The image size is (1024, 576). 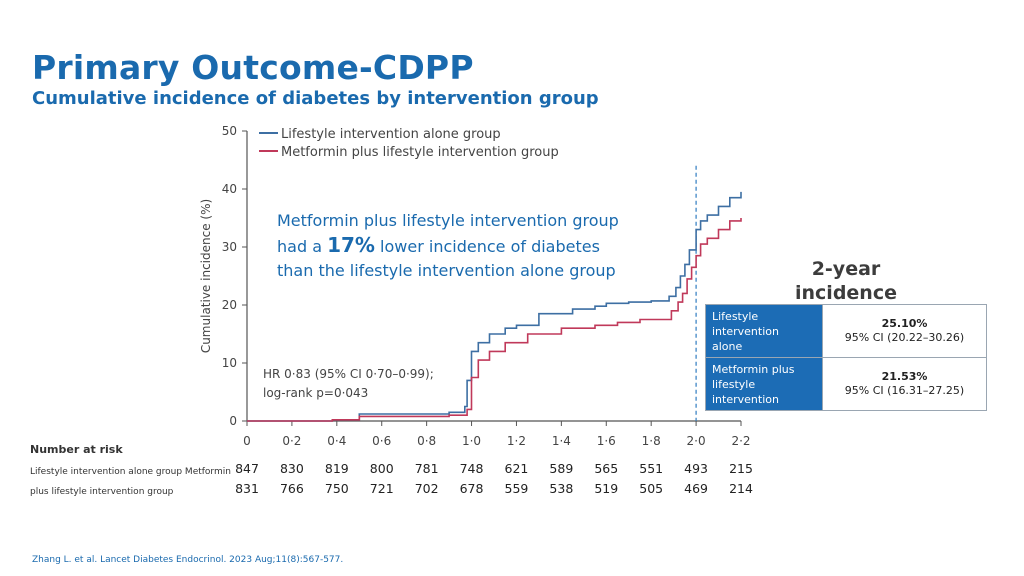 I want to click on incidence-label-line: alone, so click(x=727, y=346).